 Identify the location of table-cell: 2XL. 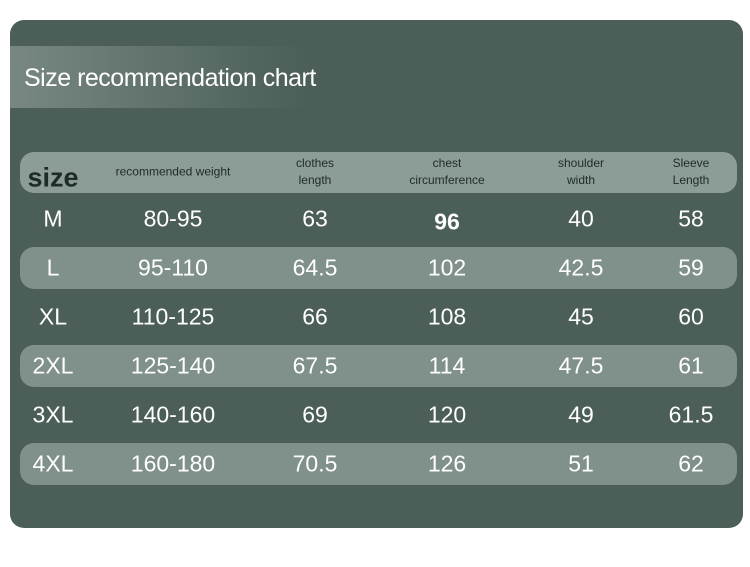
(53, 365).